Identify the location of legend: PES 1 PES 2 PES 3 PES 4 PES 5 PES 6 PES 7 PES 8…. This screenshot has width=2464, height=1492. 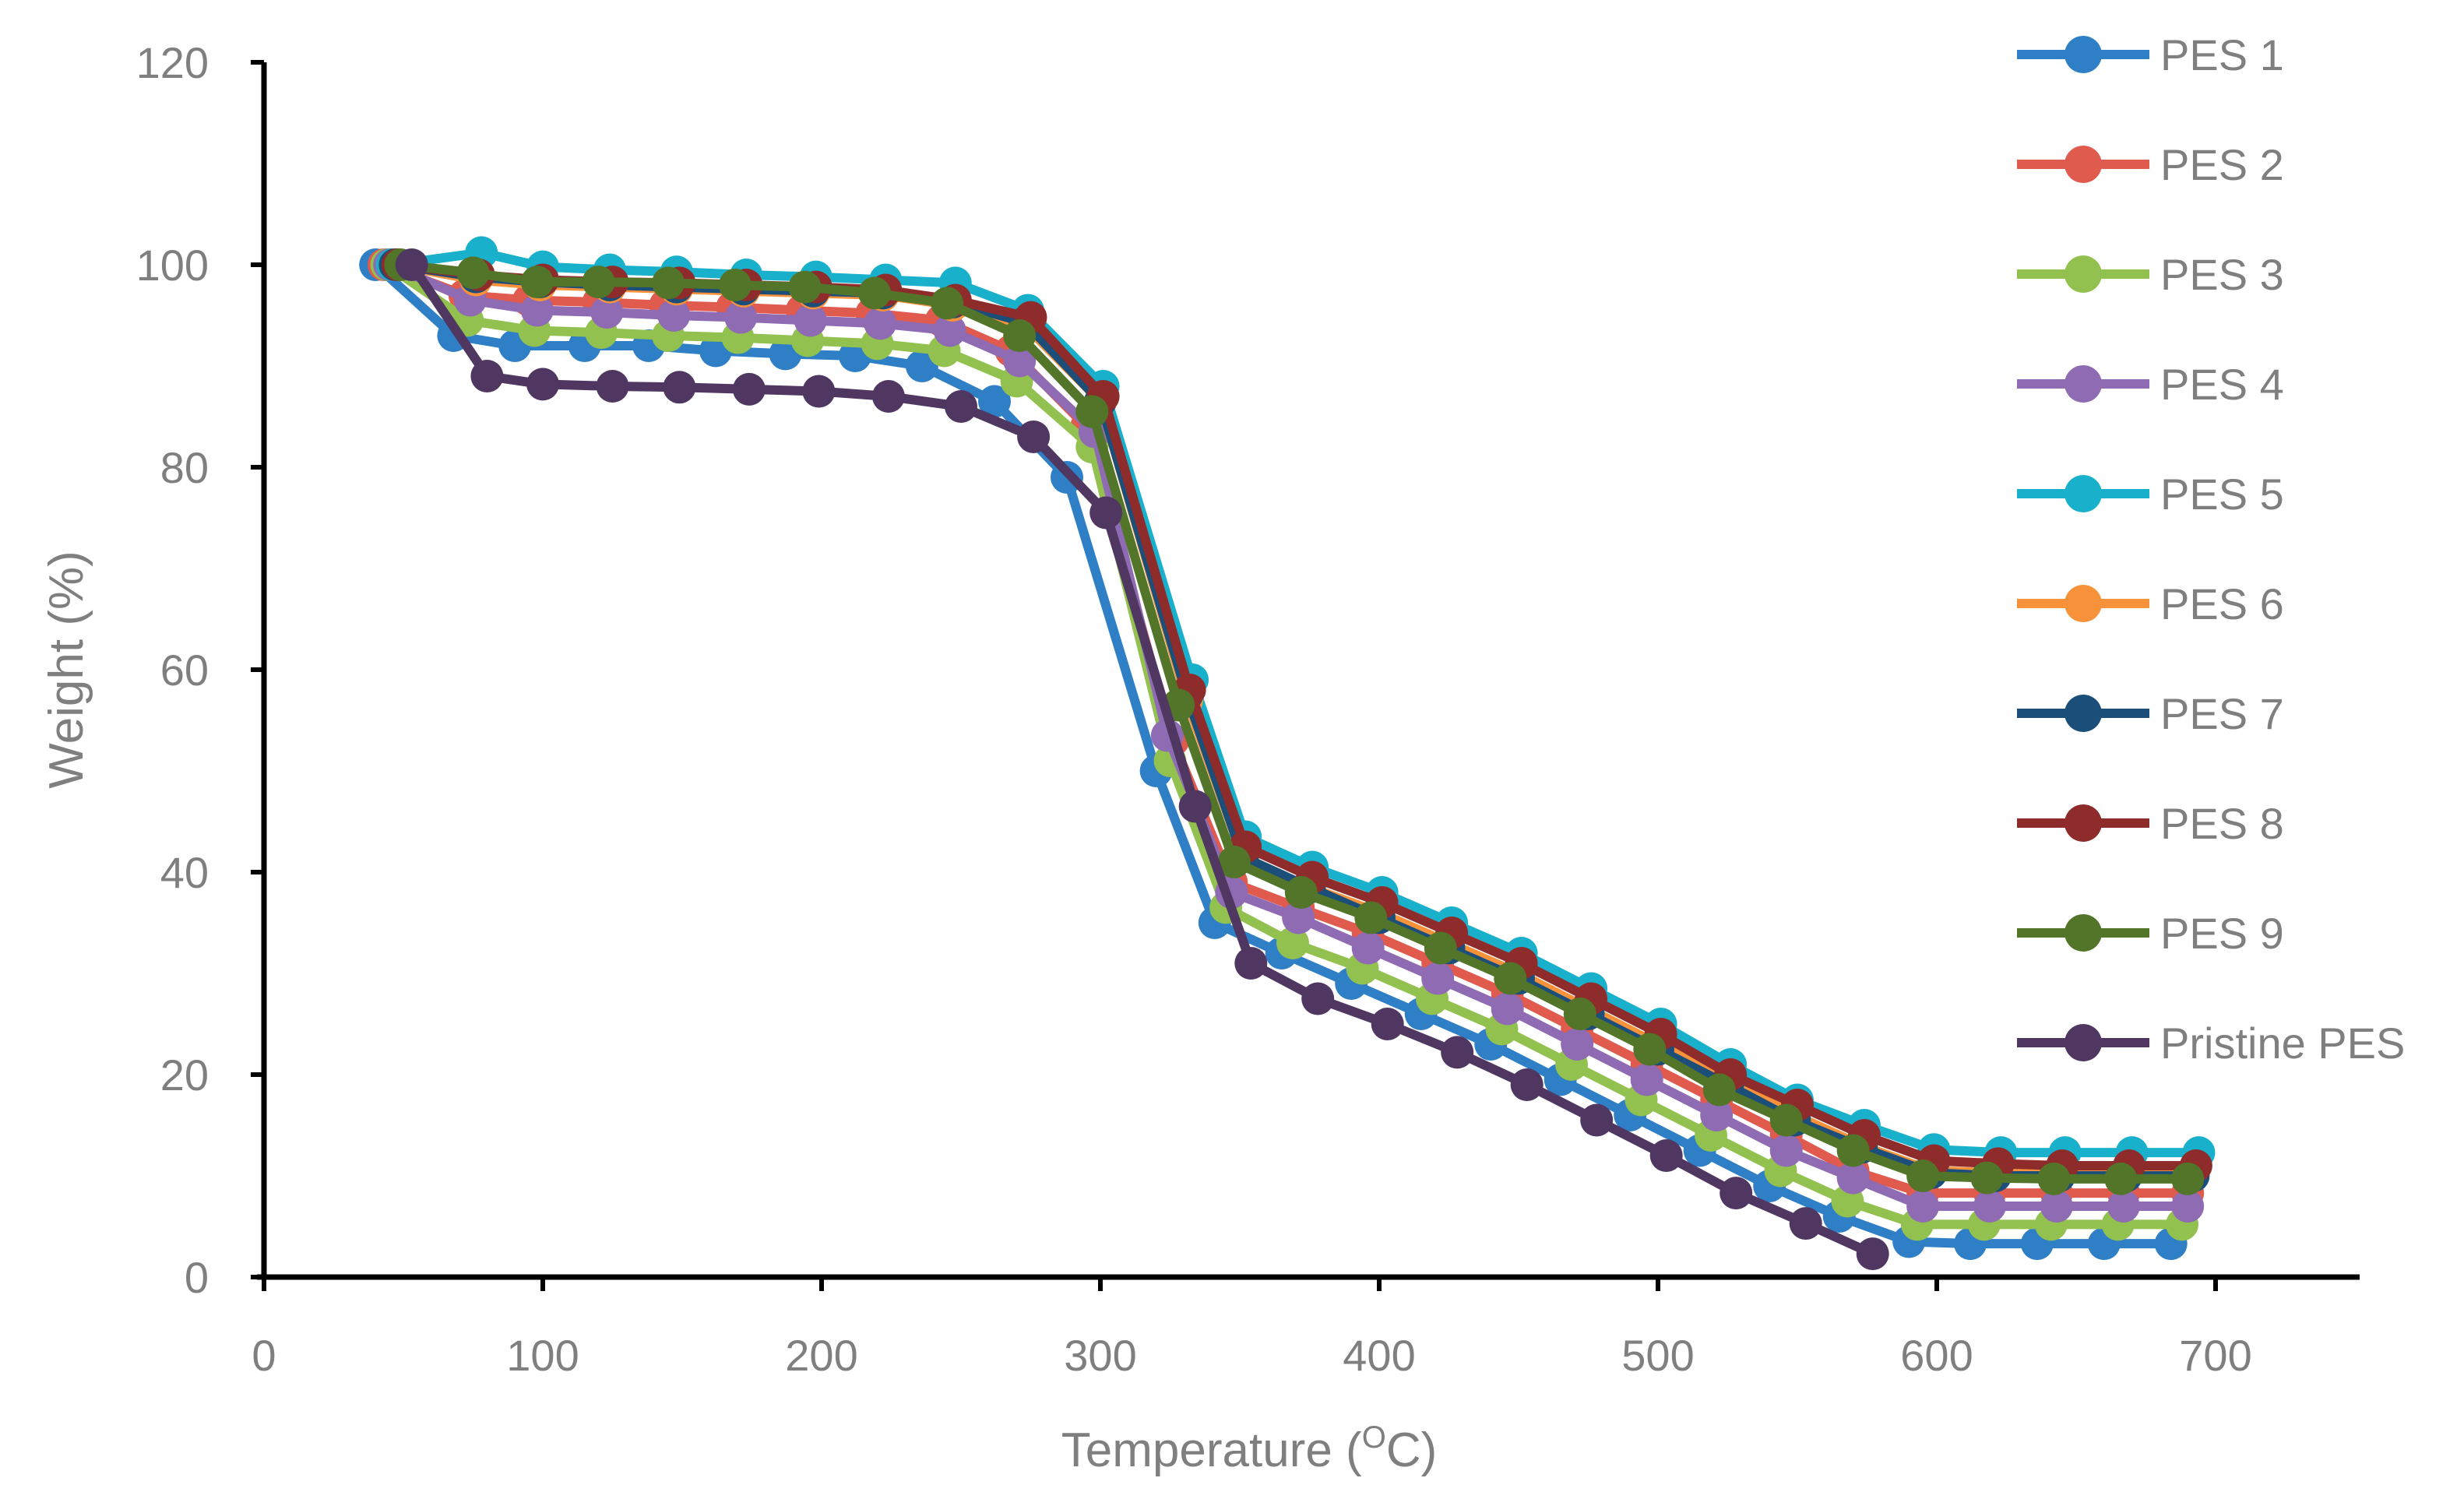
(2211, 549).